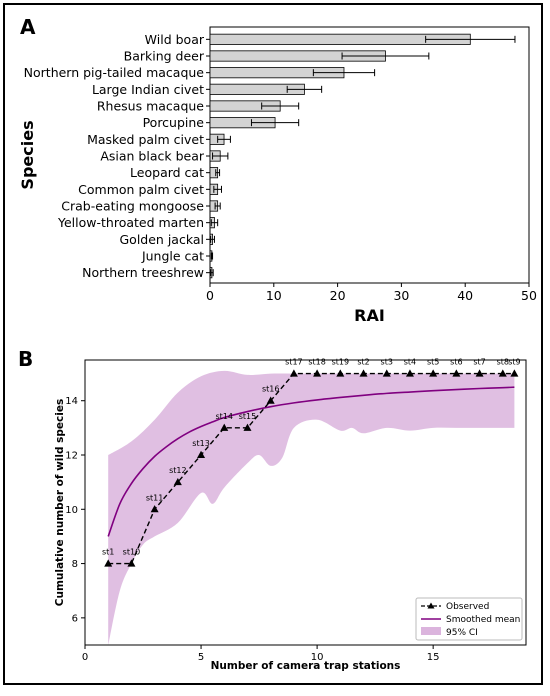 The image size is (550, 696). I want to click on category-label: Common palm civet, so click(141, 189).